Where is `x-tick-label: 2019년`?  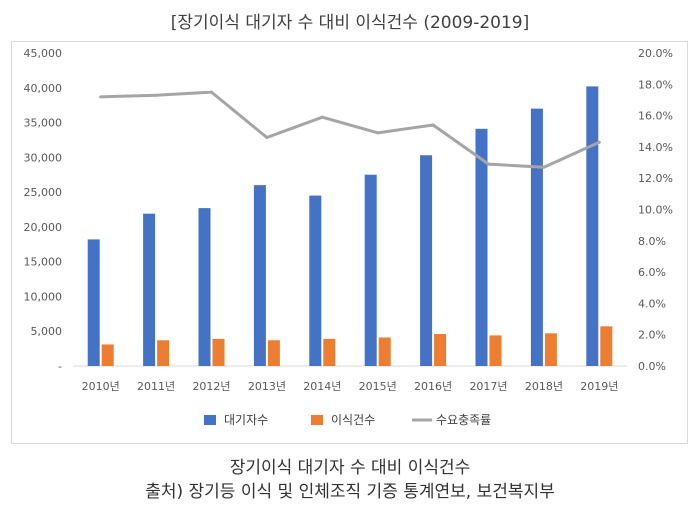 x-tick-label: 2019년 is located at coordinates (599, 386).